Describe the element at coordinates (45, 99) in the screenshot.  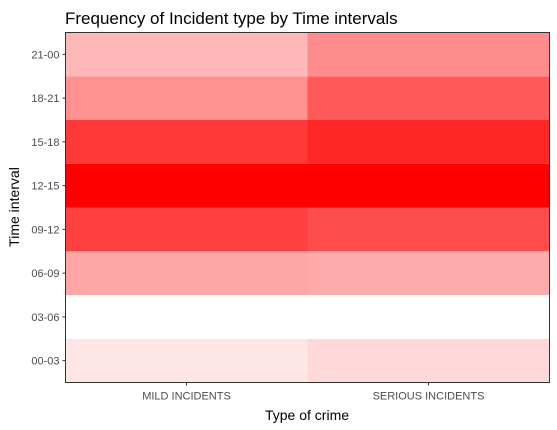
I see `y-tick-label: 18-21` at that location.